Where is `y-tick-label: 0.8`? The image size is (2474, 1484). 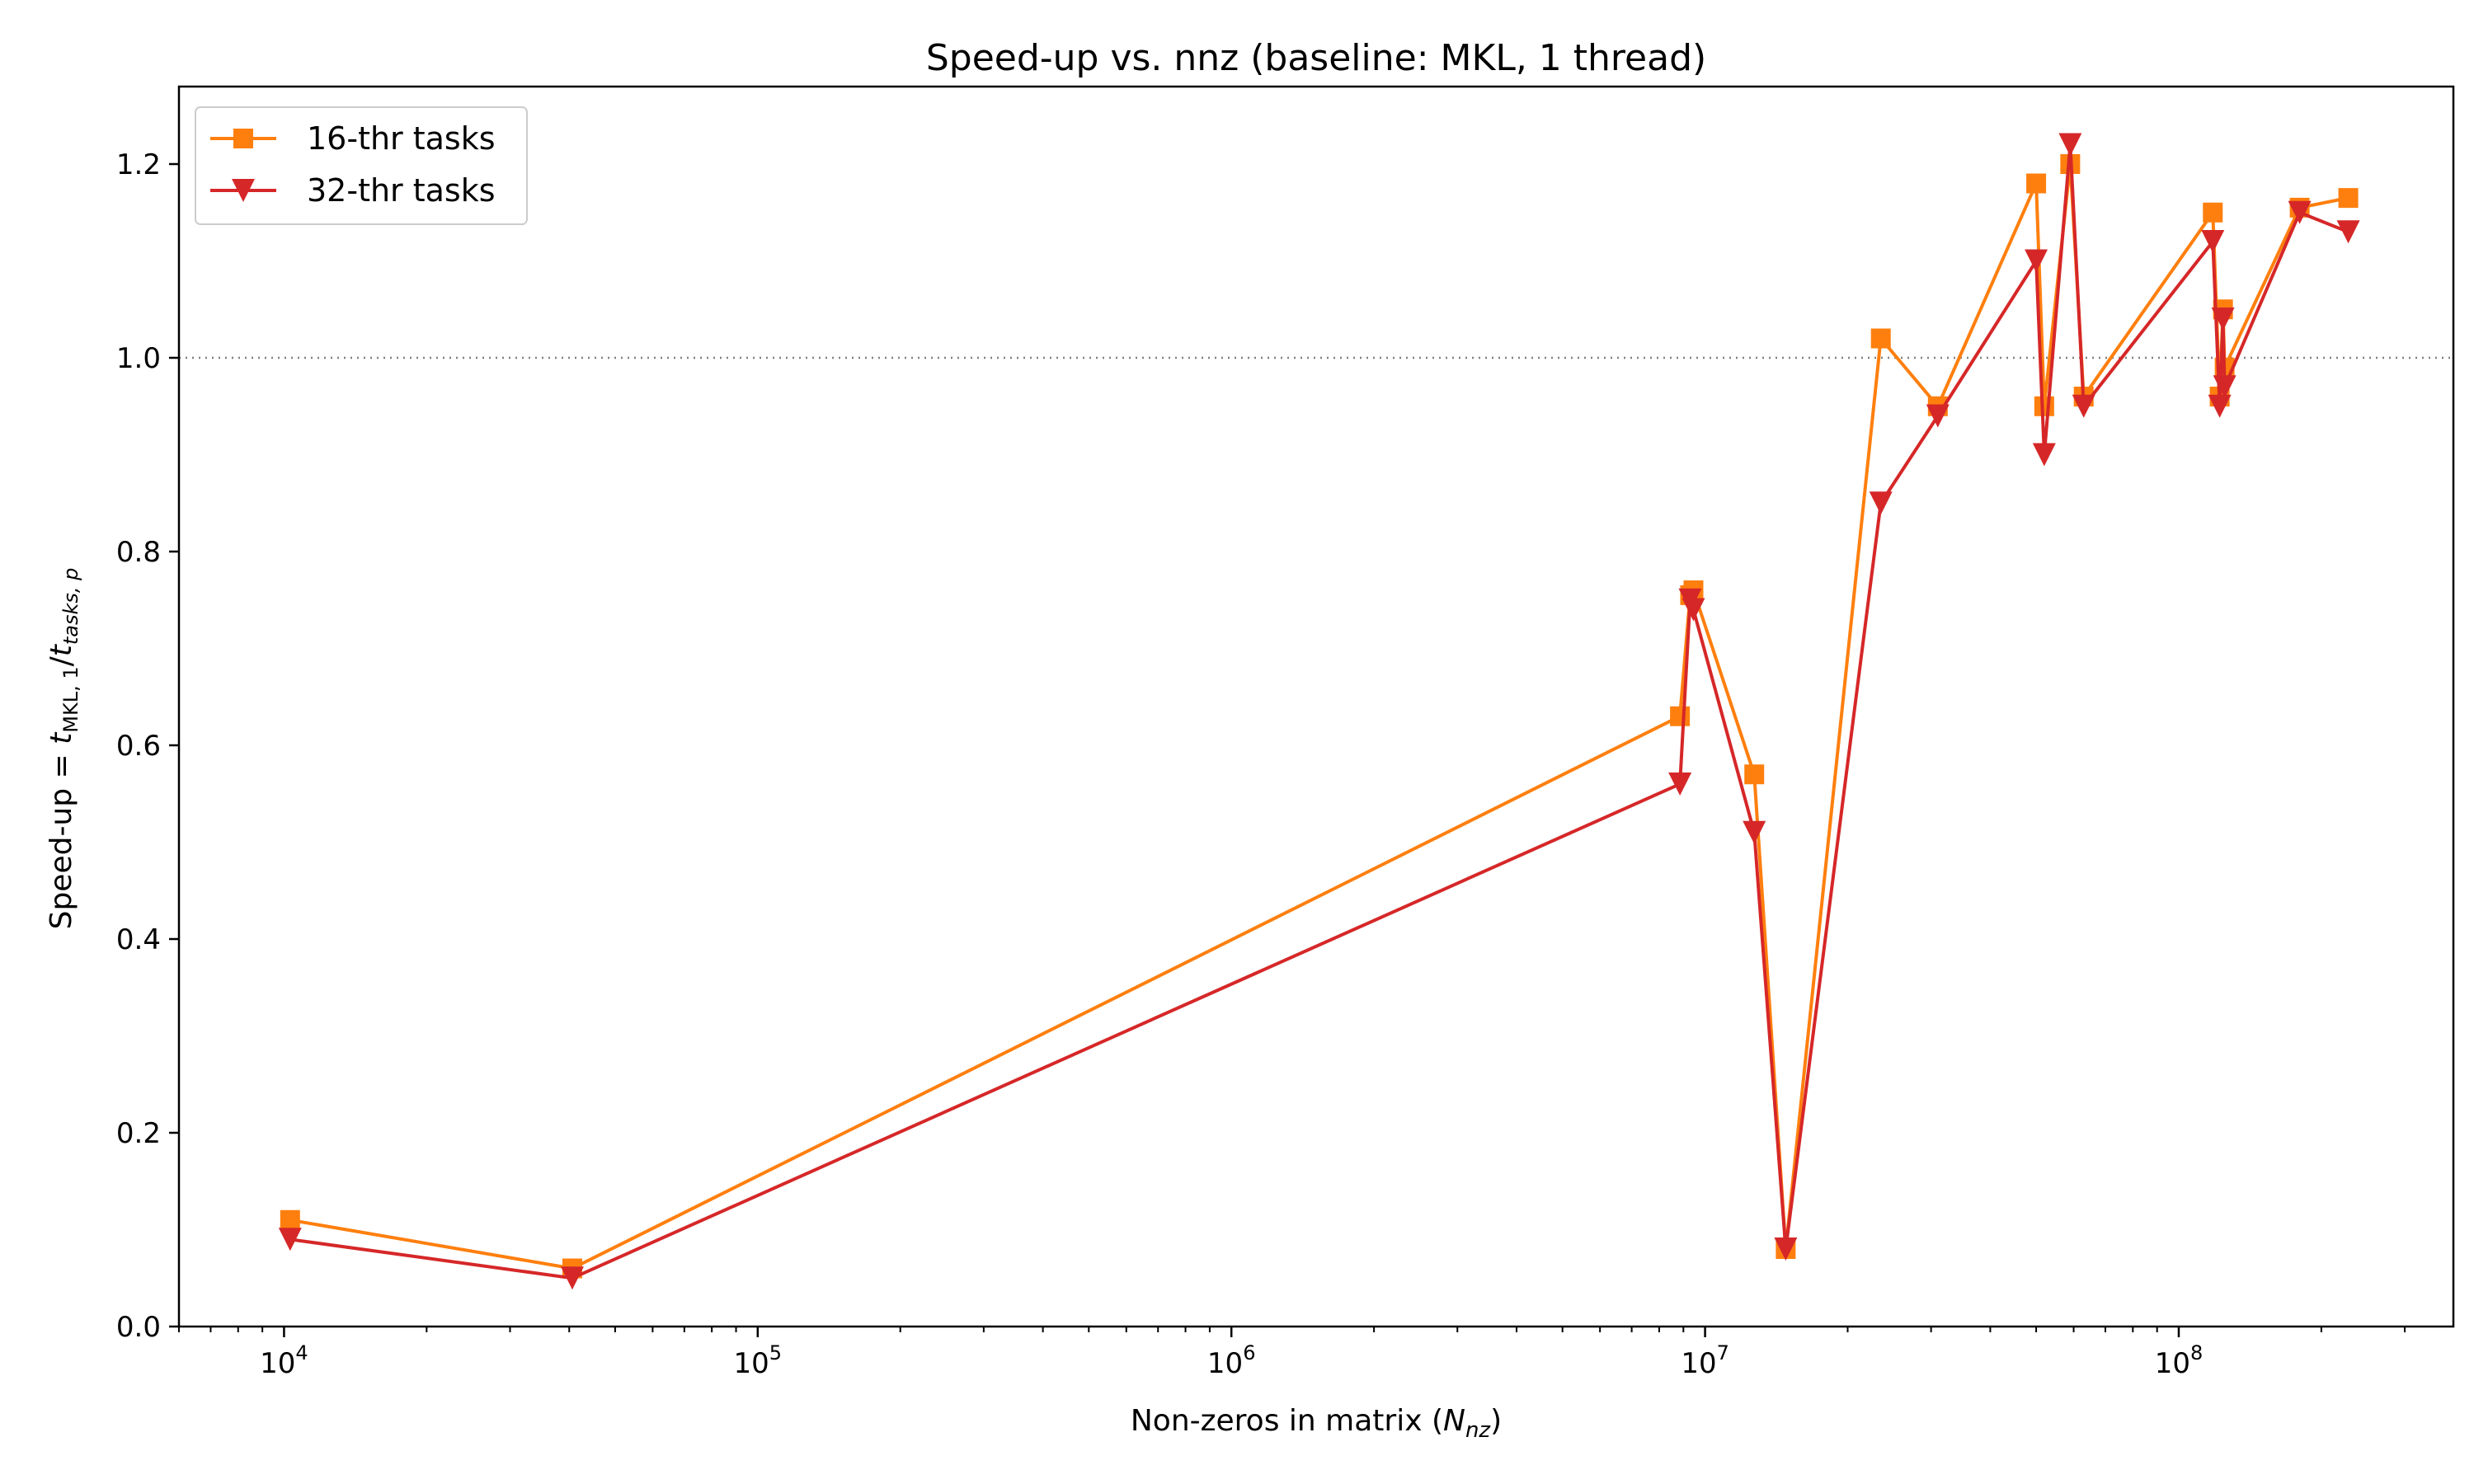
y-tick-label: 0.8 is located at coordinates (138, 552).